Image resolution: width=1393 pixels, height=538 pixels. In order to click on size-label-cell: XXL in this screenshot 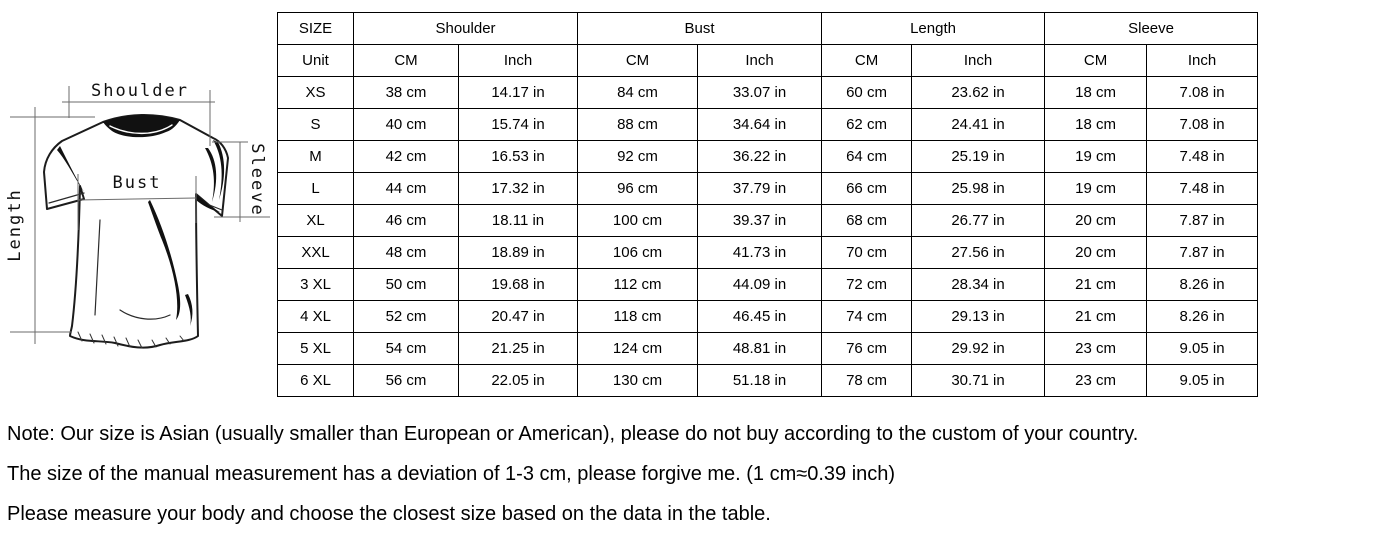, I will do `click(315, 252)`.